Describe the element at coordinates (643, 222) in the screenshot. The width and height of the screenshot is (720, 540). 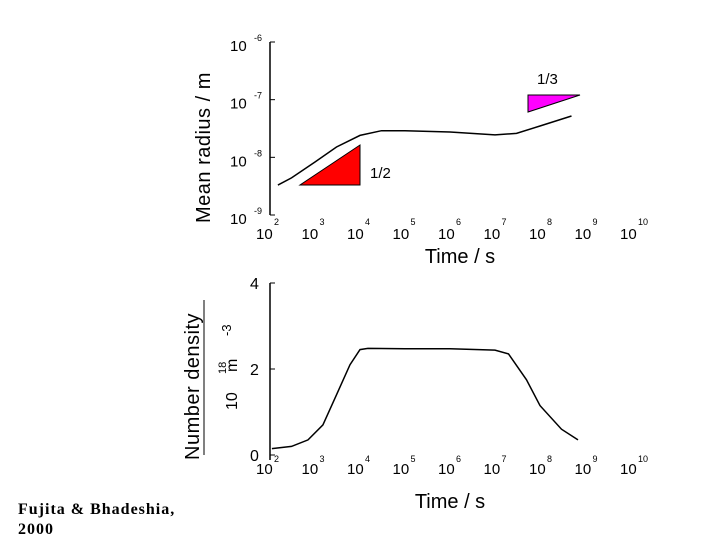
I see `radius-x-tick-exp: 10` at that location.